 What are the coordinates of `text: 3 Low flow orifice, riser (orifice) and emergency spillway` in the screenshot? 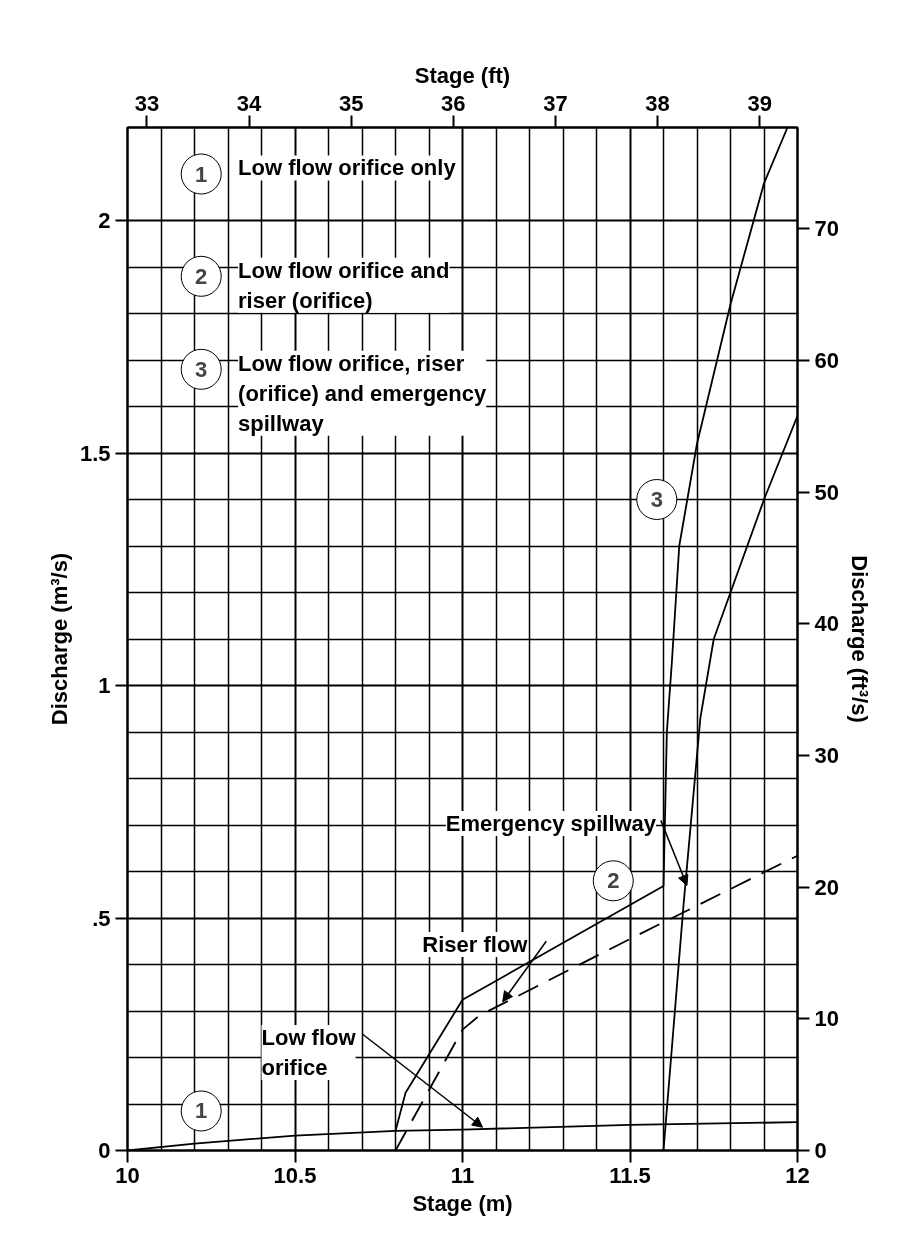 It's located at (341, 393).